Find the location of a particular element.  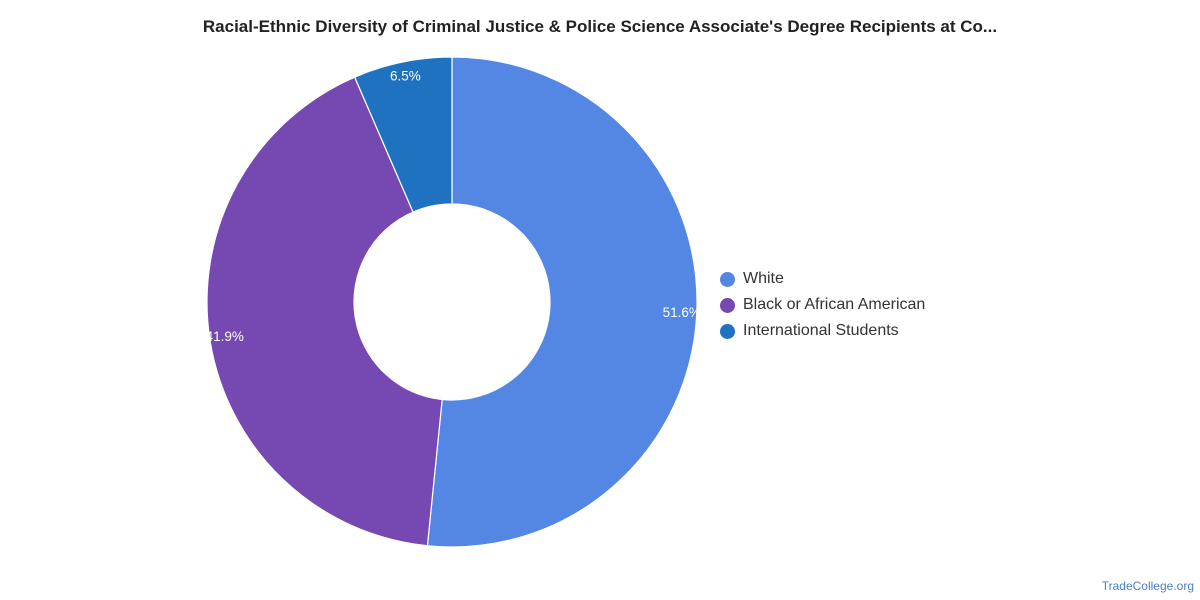

legend-label-international-students: International Students is located at coordinates (821, 330).